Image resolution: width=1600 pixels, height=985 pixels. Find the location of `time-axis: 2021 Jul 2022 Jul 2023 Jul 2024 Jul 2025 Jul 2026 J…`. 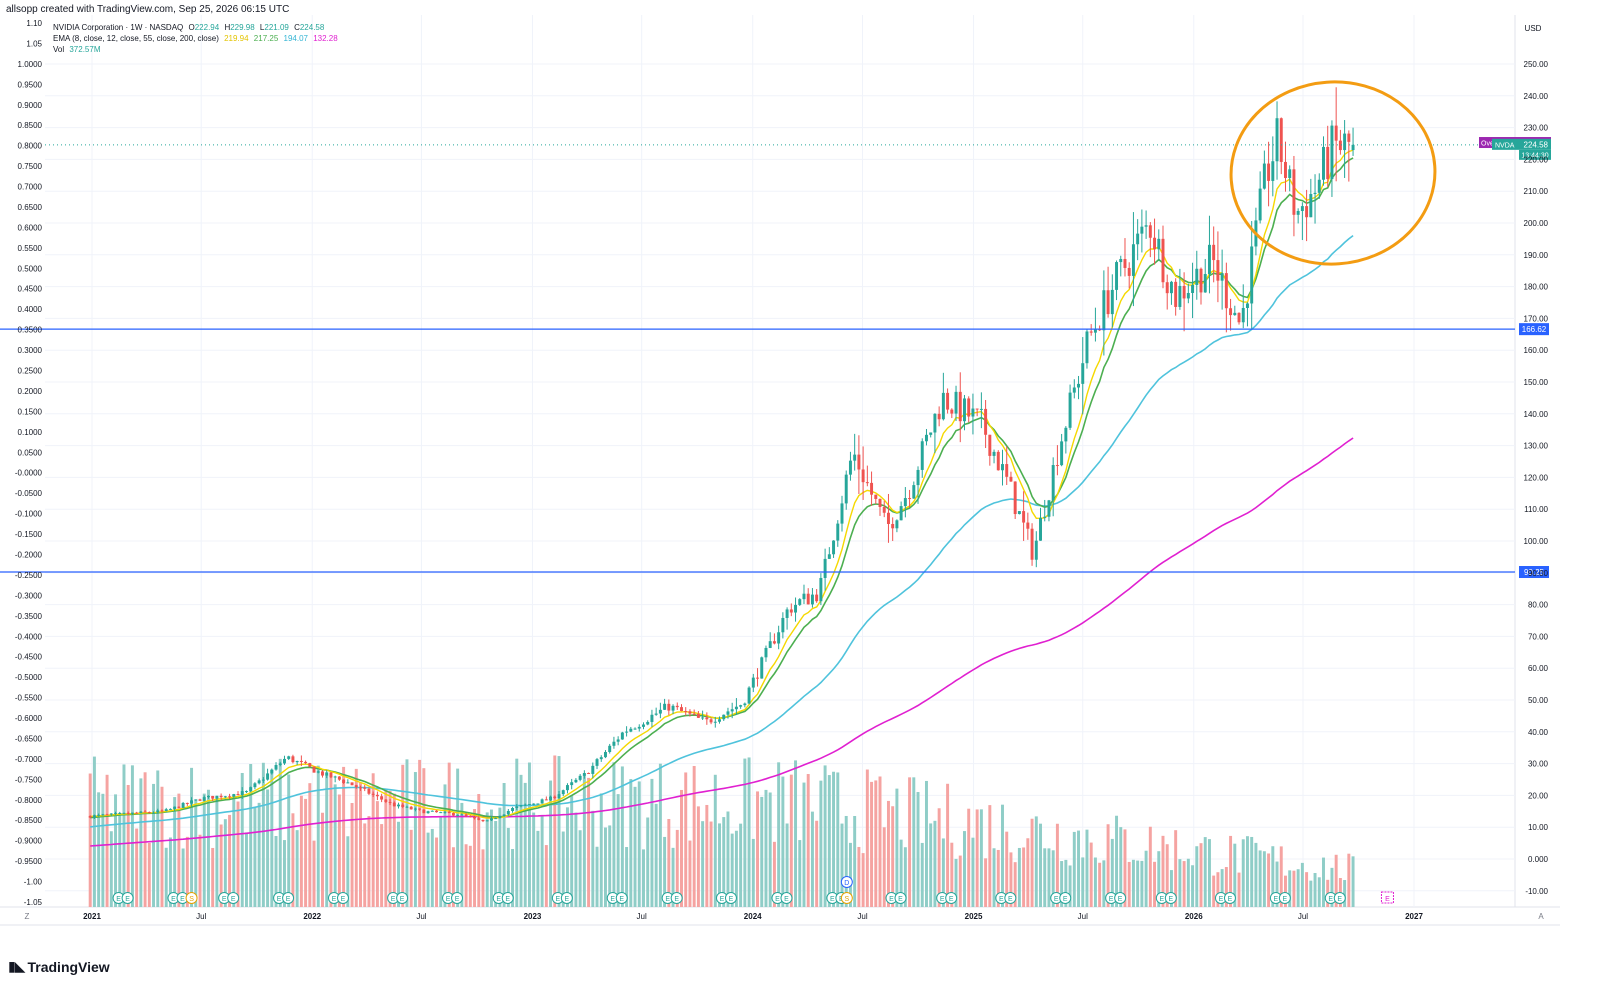

time-axis: 2021 Jul 2022 Jul 2023 Jul 2024 Jul 2025 Jul 2026 J… is located at coordinates (785, 916).